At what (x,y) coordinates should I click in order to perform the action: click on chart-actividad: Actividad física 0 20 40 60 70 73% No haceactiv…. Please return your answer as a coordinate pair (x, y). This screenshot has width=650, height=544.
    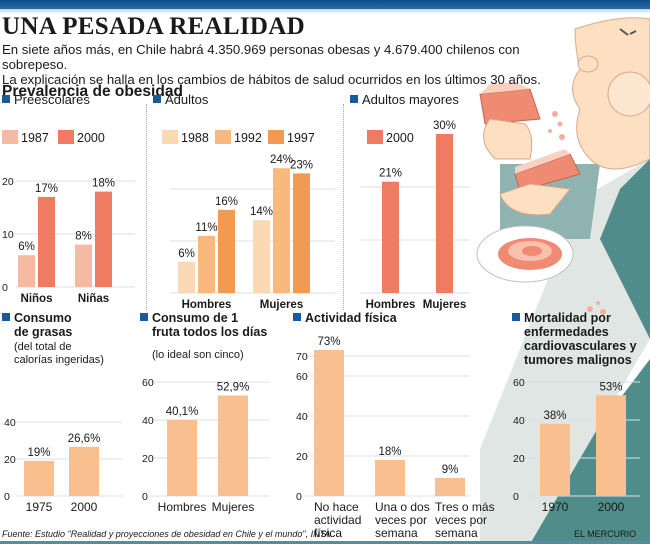
    Looking at the image, I should click on (394, 425).